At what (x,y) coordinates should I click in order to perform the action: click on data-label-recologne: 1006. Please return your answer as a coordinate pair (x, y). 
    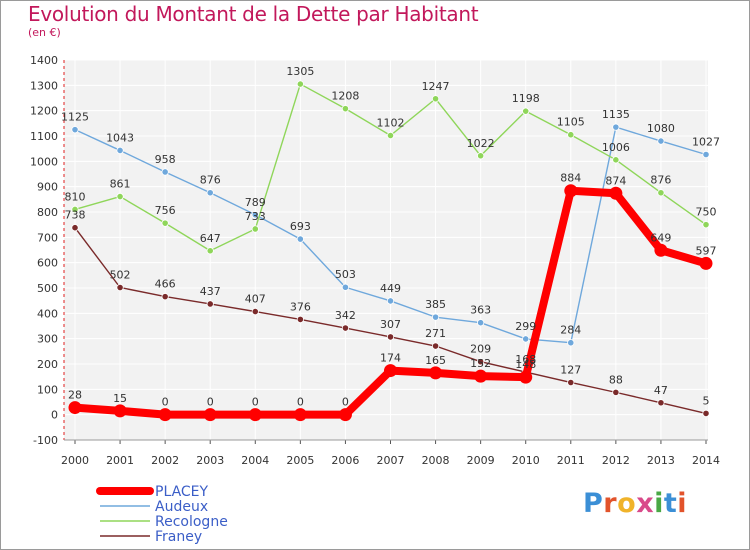
    Looking at the image, I should click on (616, 147).